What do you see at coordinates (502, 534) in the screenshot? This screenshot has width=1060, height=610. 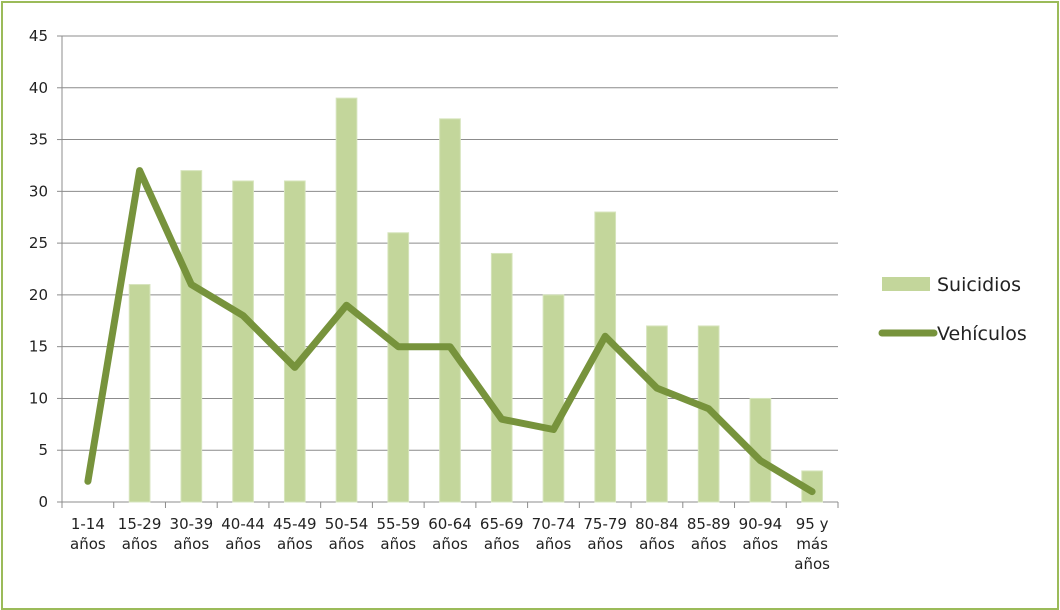 I see `x-tick-label: 65-69 años` at bounding box center [502, 534].